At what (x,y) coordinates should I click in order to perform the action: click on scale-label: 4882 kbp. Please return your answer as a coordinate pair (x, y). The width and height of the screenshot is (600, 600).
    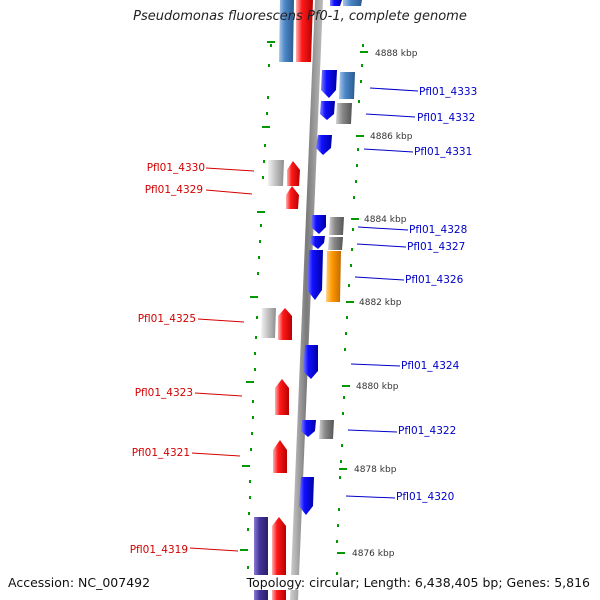
    Looking at the image, I should click on (380, 303).